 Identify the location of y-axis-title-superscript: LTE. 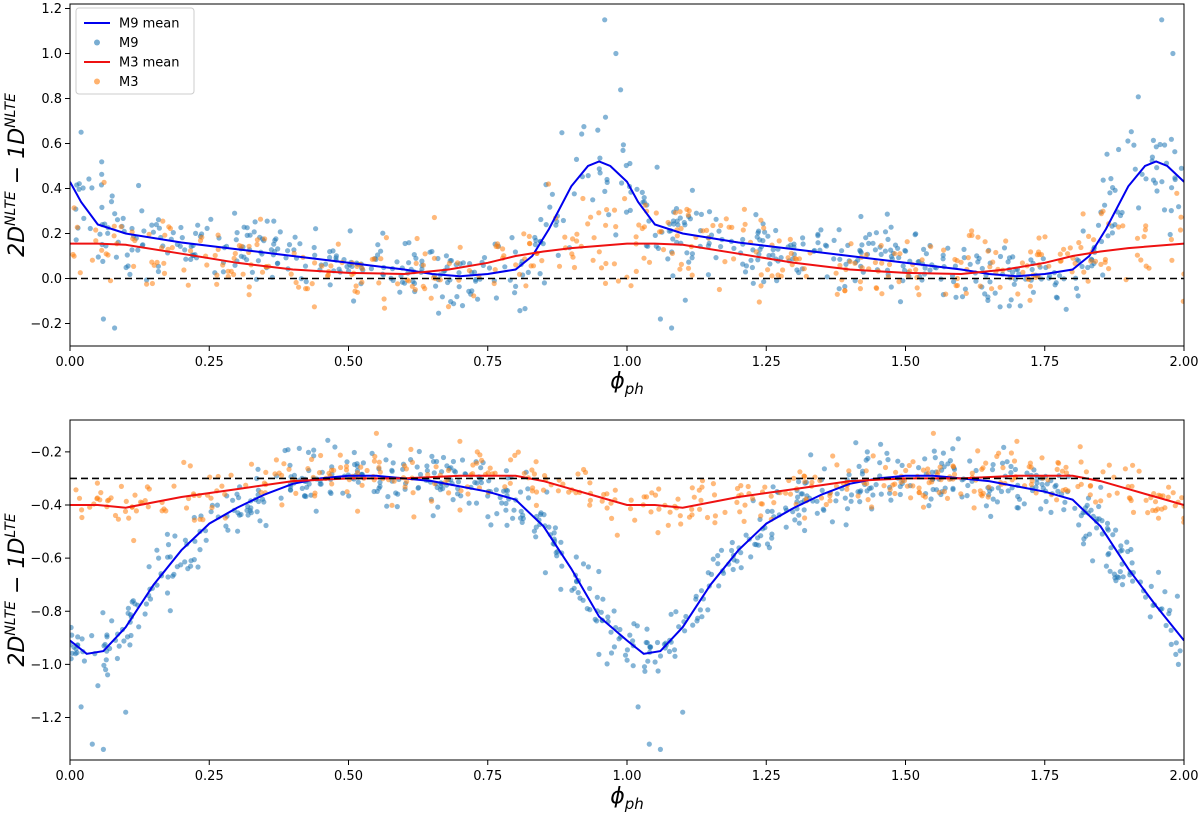
(11, 525).